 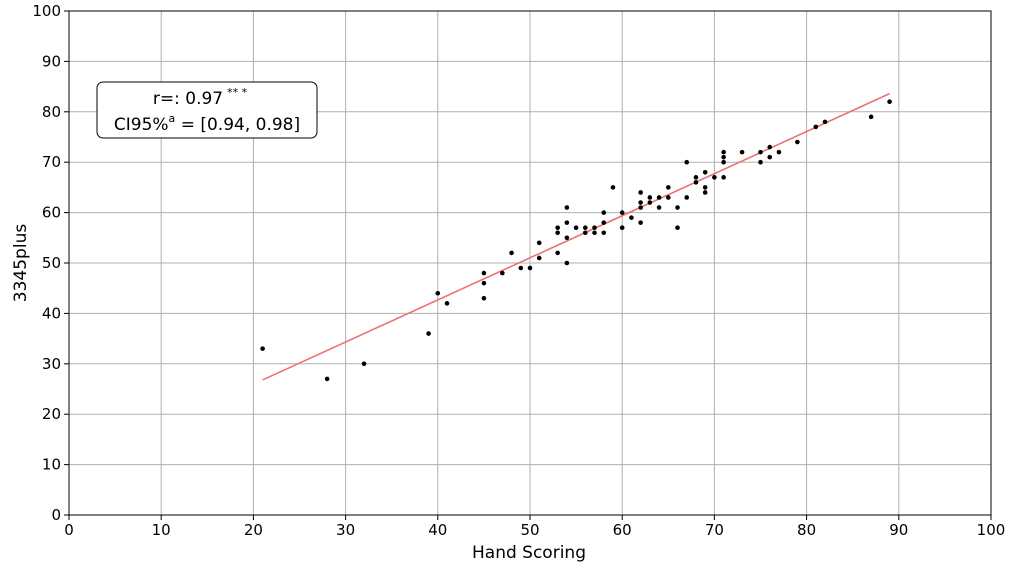 I want to click on x-axis-label: Hand Scoring, so click(x=529, y=553).